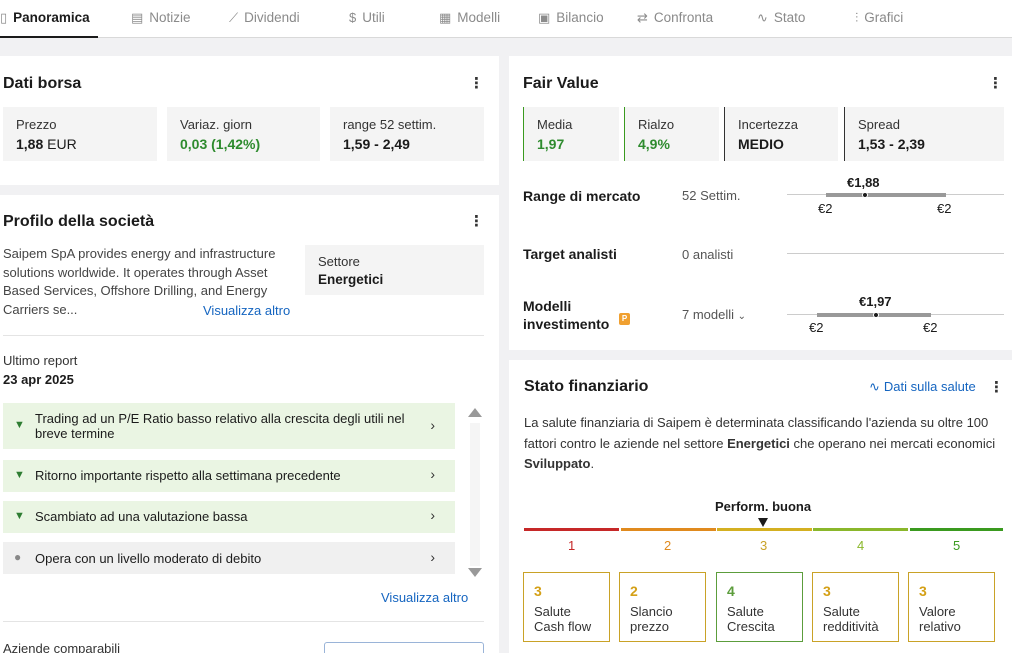 The height and width of the screenshot is (653, 1012). I want to click on tab-bilancio: ▣ Bilancio, so click(571, 19).